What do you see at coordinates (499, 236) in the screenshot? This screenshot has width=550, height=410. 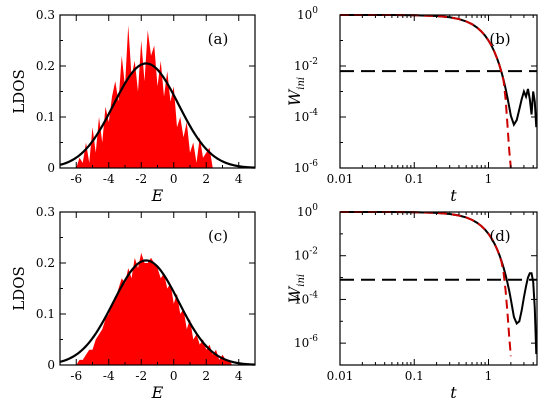 I see `panel-label: (d)` at bounding box center [499, 236].